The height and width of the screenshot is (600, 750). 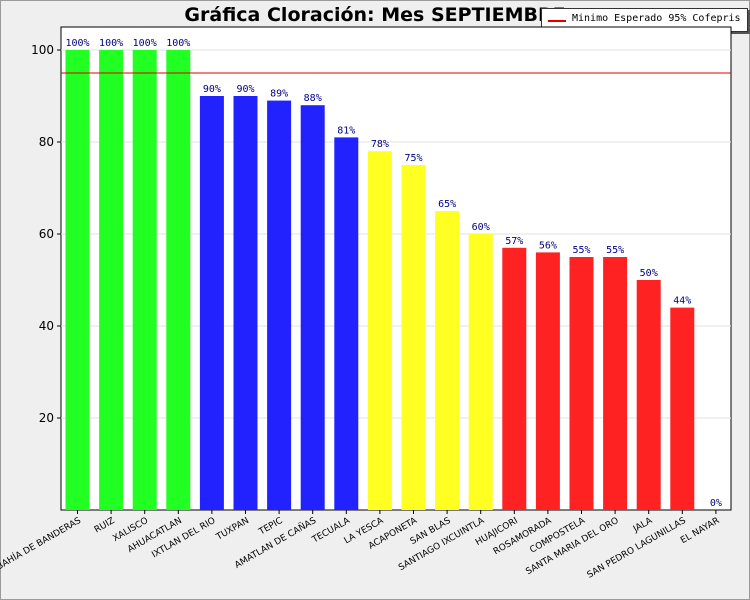 What do you see at coordinates (313, 98) in the screenshot?
I see `data-label: 88%` at bounding box center [313, 98].